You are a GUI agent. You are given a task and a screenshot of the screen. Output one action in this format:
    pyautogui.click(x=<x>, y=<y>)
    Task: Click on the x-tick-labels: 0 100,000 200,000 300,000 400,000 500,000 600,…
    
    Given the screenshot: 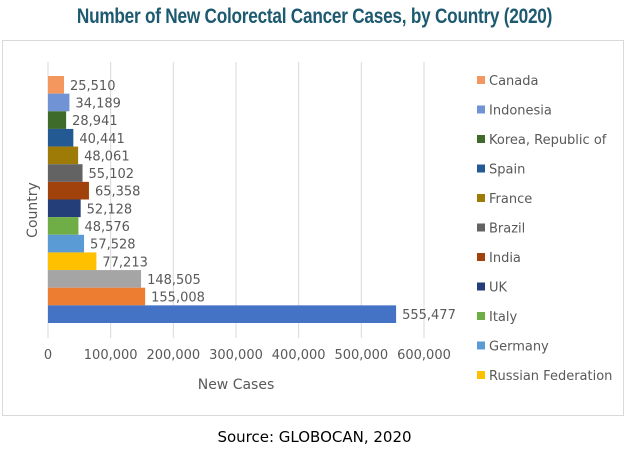 What is the action you would take?
    pyautogui.click(x=247, y=355)
    